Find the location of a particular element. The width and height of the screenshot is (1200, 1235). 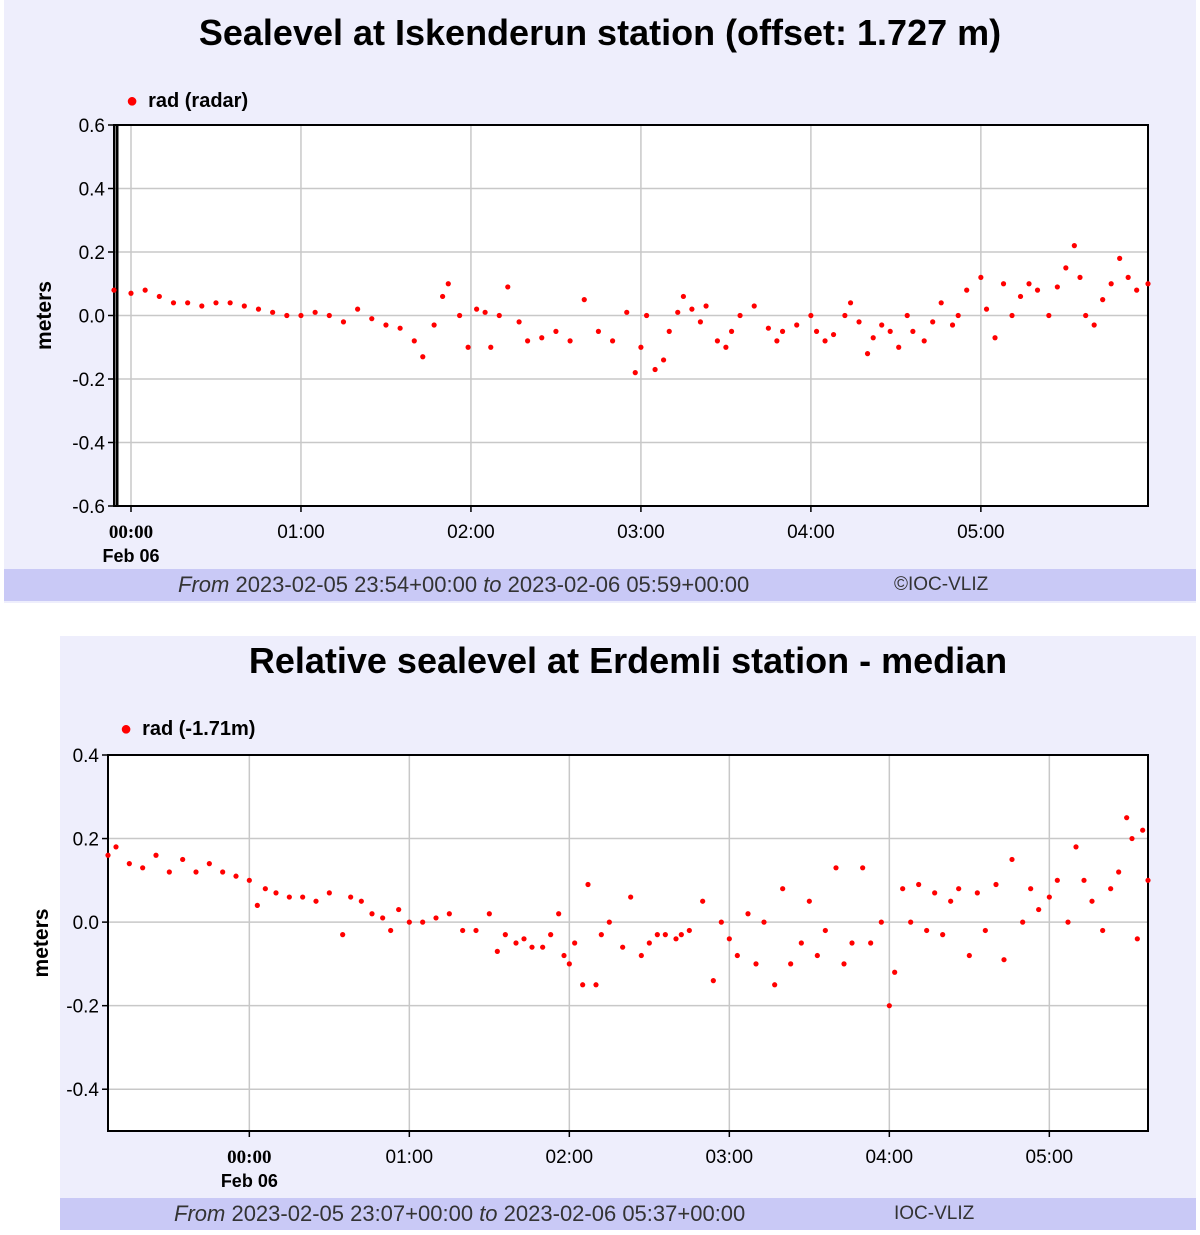

credit-label: ©IOC-VLIZ is located at coordinates (941, 584).